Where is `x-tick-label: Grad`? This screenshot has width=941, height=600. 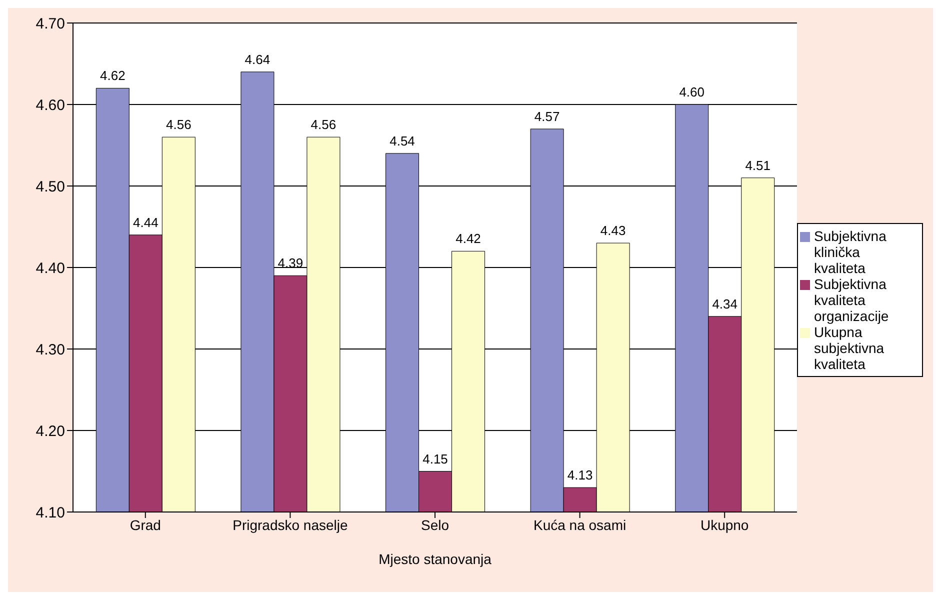
x-tick-label: Grad is located at coordinates (145, 524).